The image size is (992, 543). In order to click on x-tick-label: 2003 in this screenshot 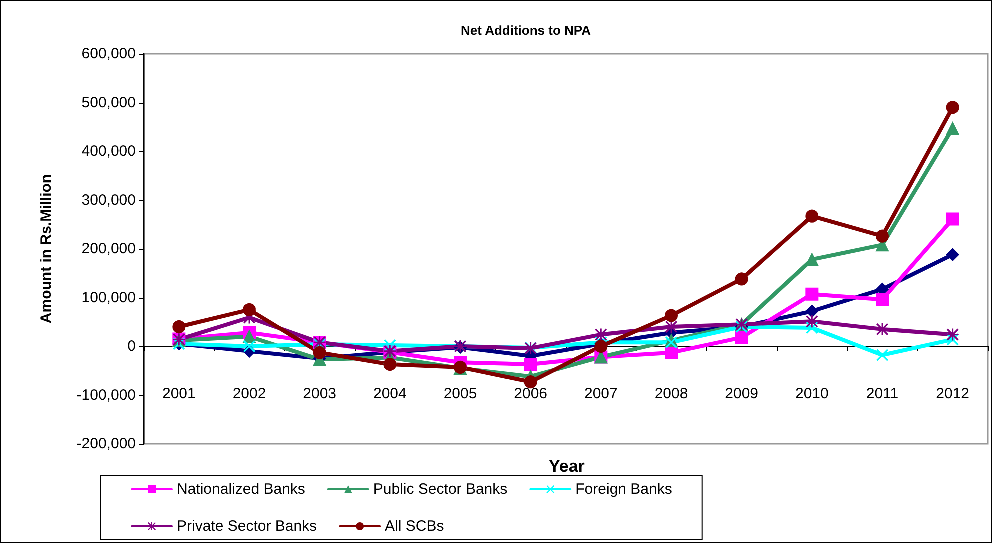, I will do `click(320, 394)`.